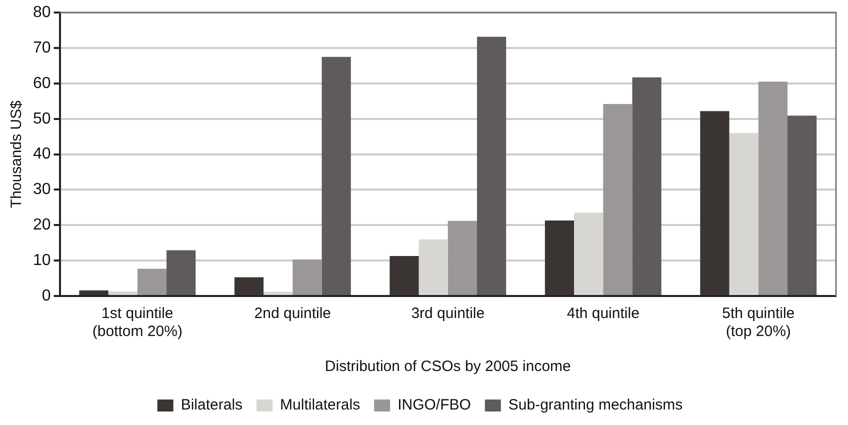  I want to click on y-tick-label: 0, so click(46, 295).